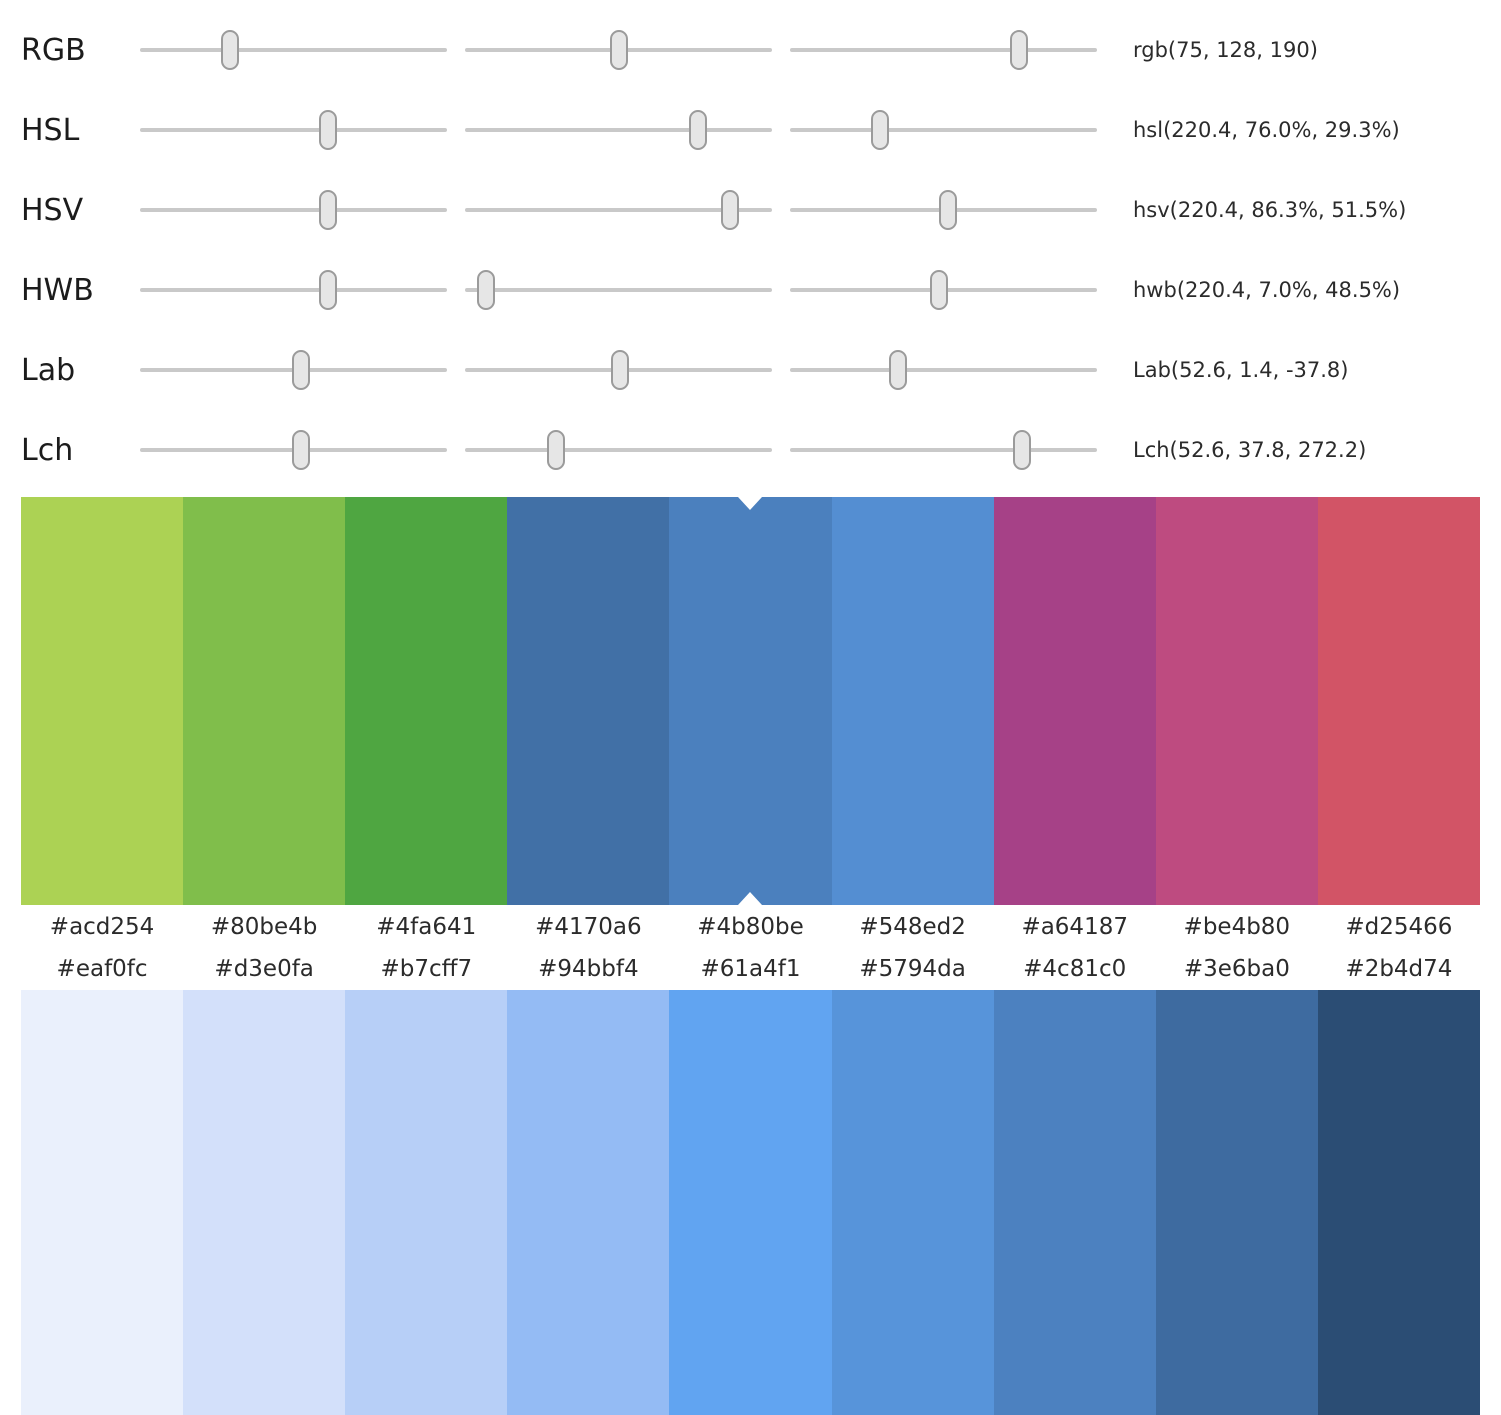  What do you see at coordinates (588, 926) in the screenshot?
I see `hex-label-4170a6: #4170a6` at bounding box center [588, 926].